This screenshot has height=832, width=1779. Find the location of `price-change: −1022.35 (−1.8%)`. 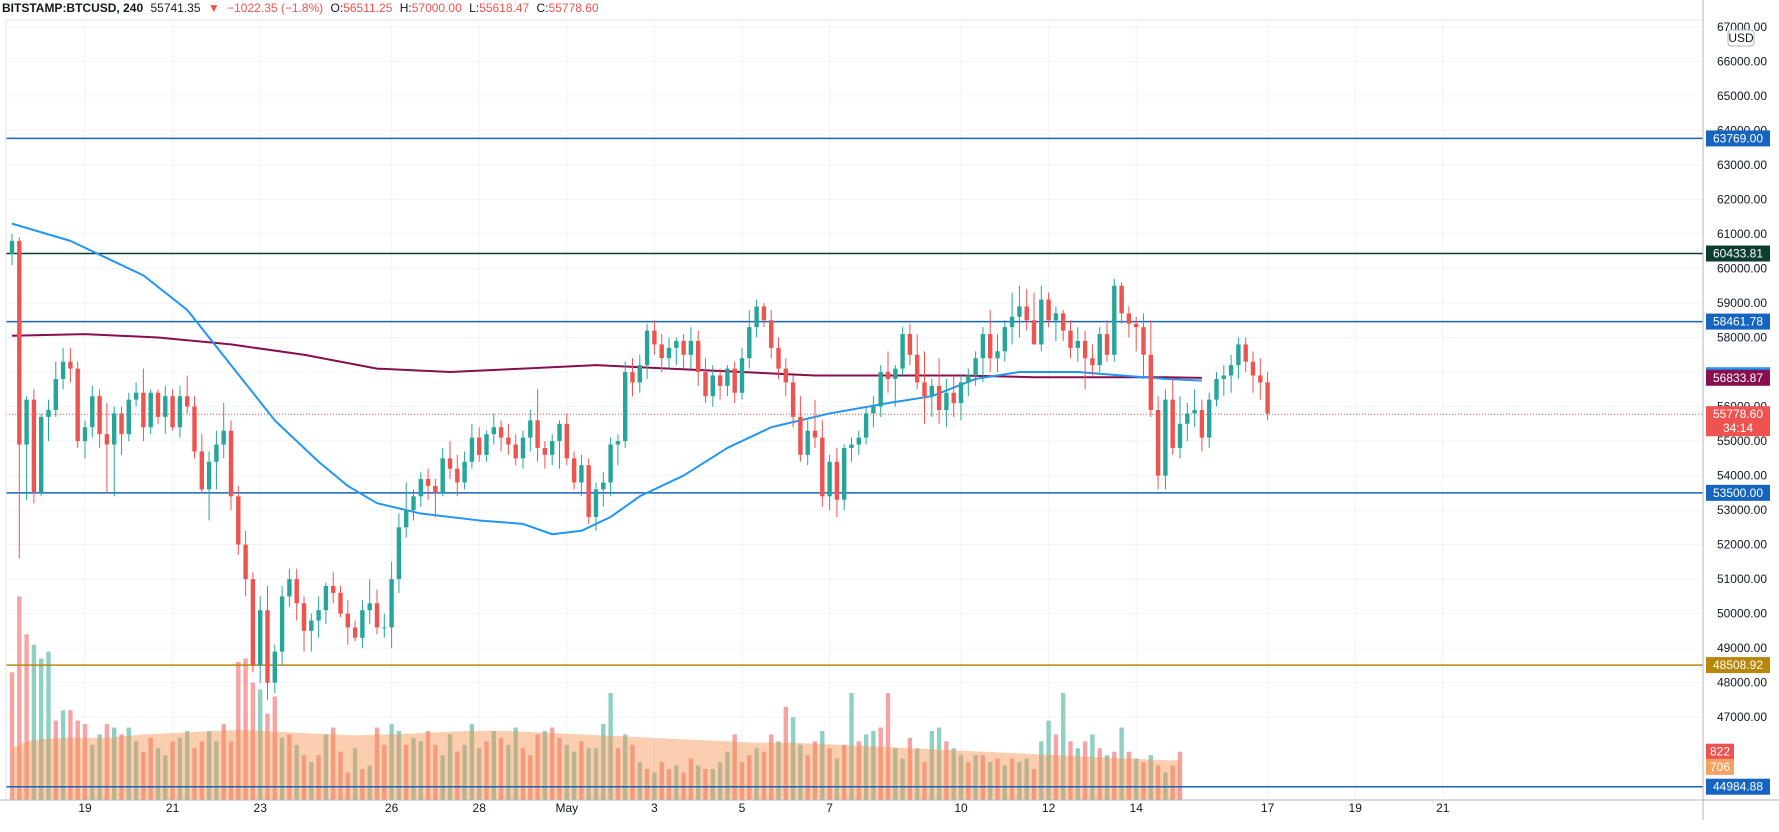

price-change: −1022.35 (−1.8%) is located at coordinates (275, 8).